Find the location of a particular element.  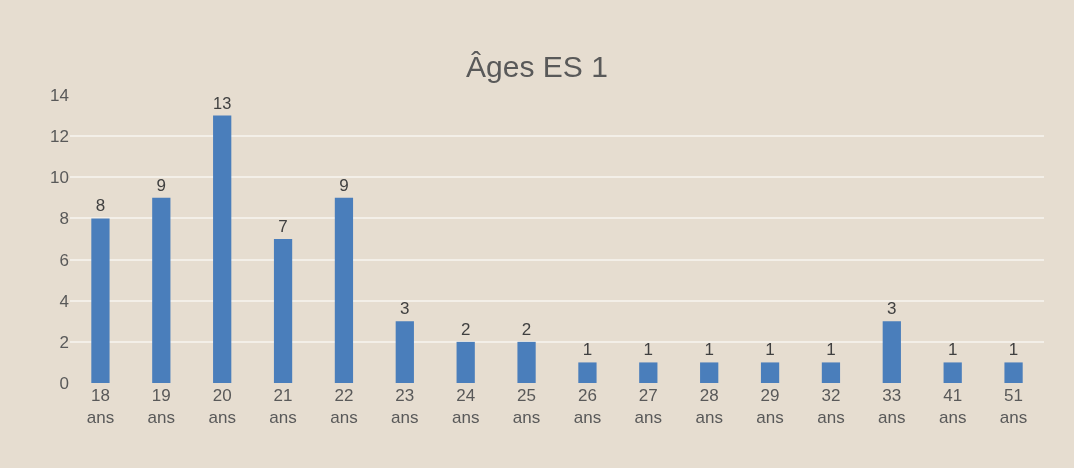

x-tick-label: 22 ans is located at coordinates (344, 407).